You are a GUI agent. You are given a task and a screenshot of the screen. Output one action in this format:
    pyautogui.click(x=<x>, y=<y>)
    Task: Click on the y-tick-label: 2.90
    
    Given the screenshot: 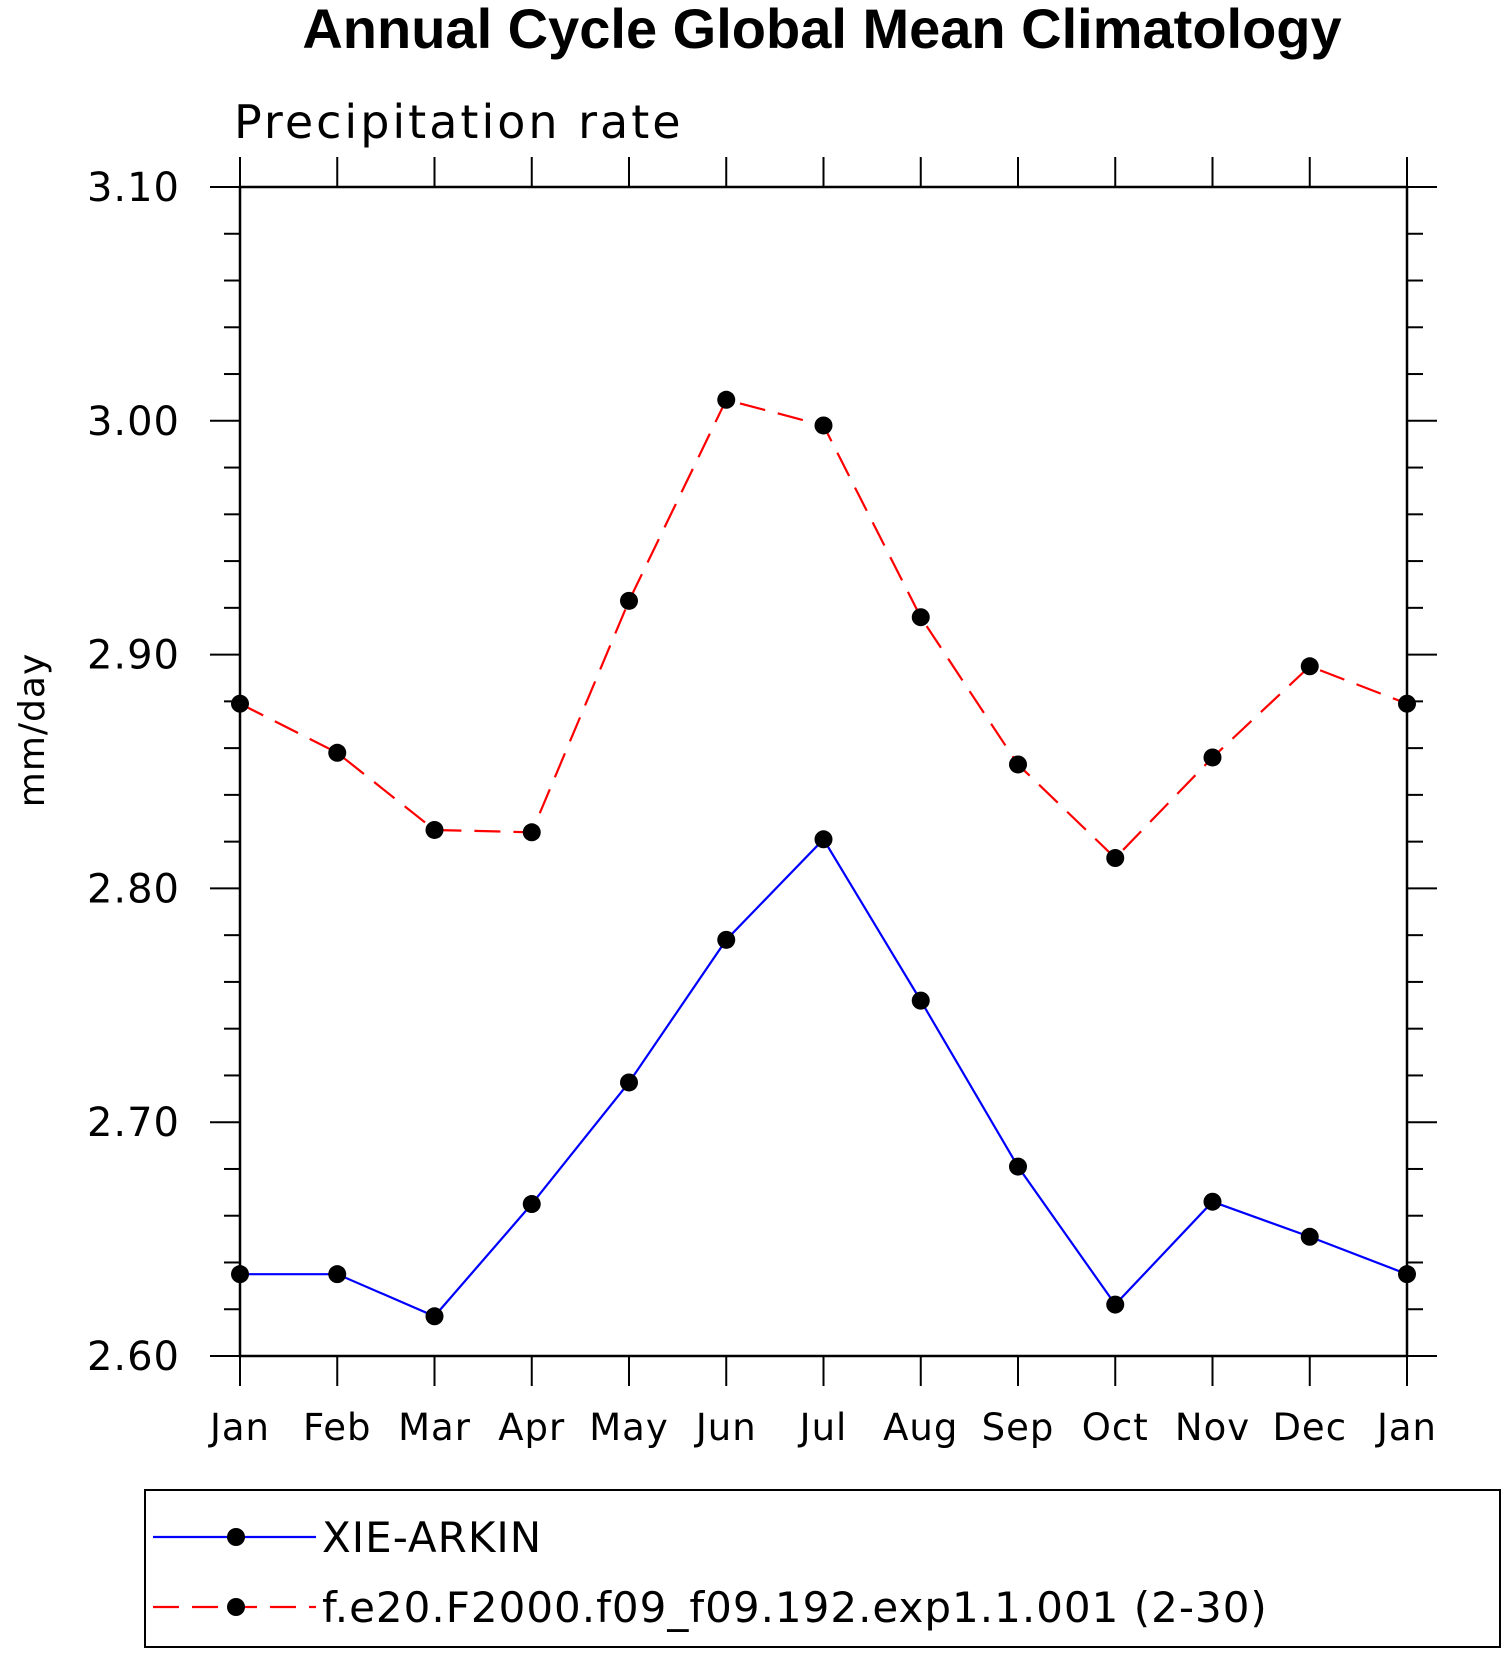 What is the action you would take?
    pyautogui.click(x=133, y=656)
    